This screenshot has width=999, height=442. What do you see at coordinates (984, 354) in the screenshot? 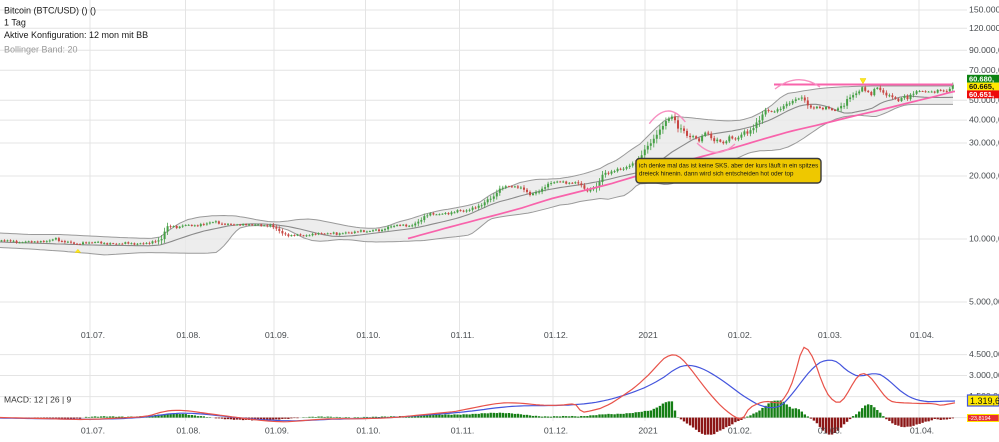
I see `svg-text: 4.500,00` at bounding box center [984, 354].